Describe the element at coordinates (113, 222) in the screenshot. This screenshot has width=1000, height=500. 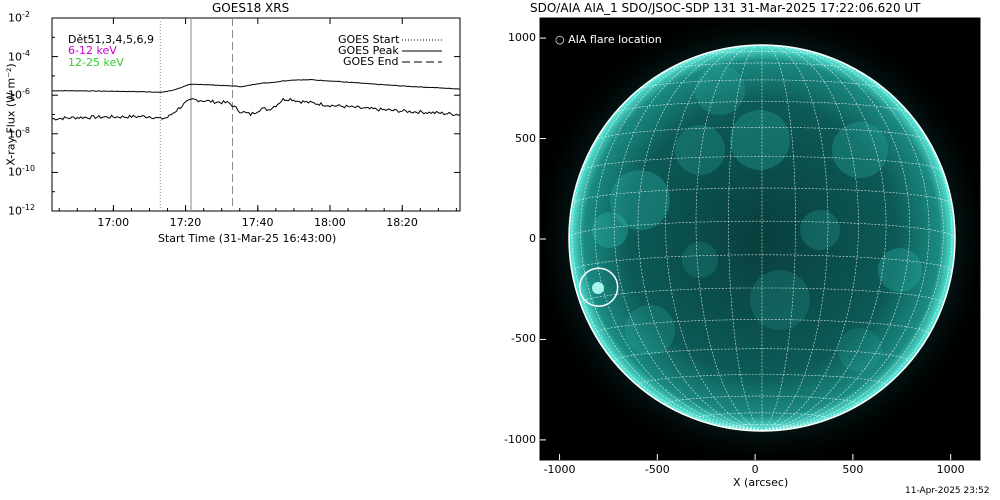
I see `goes-x-tick-label: 17:00` at that location.